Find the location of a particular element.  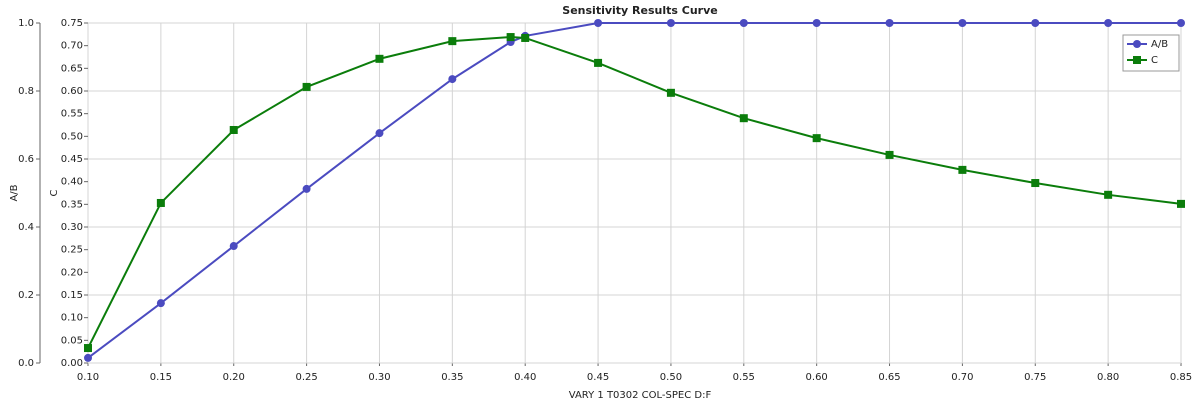

x-tick-label: 0.35 is located at coordinates (452, 377).